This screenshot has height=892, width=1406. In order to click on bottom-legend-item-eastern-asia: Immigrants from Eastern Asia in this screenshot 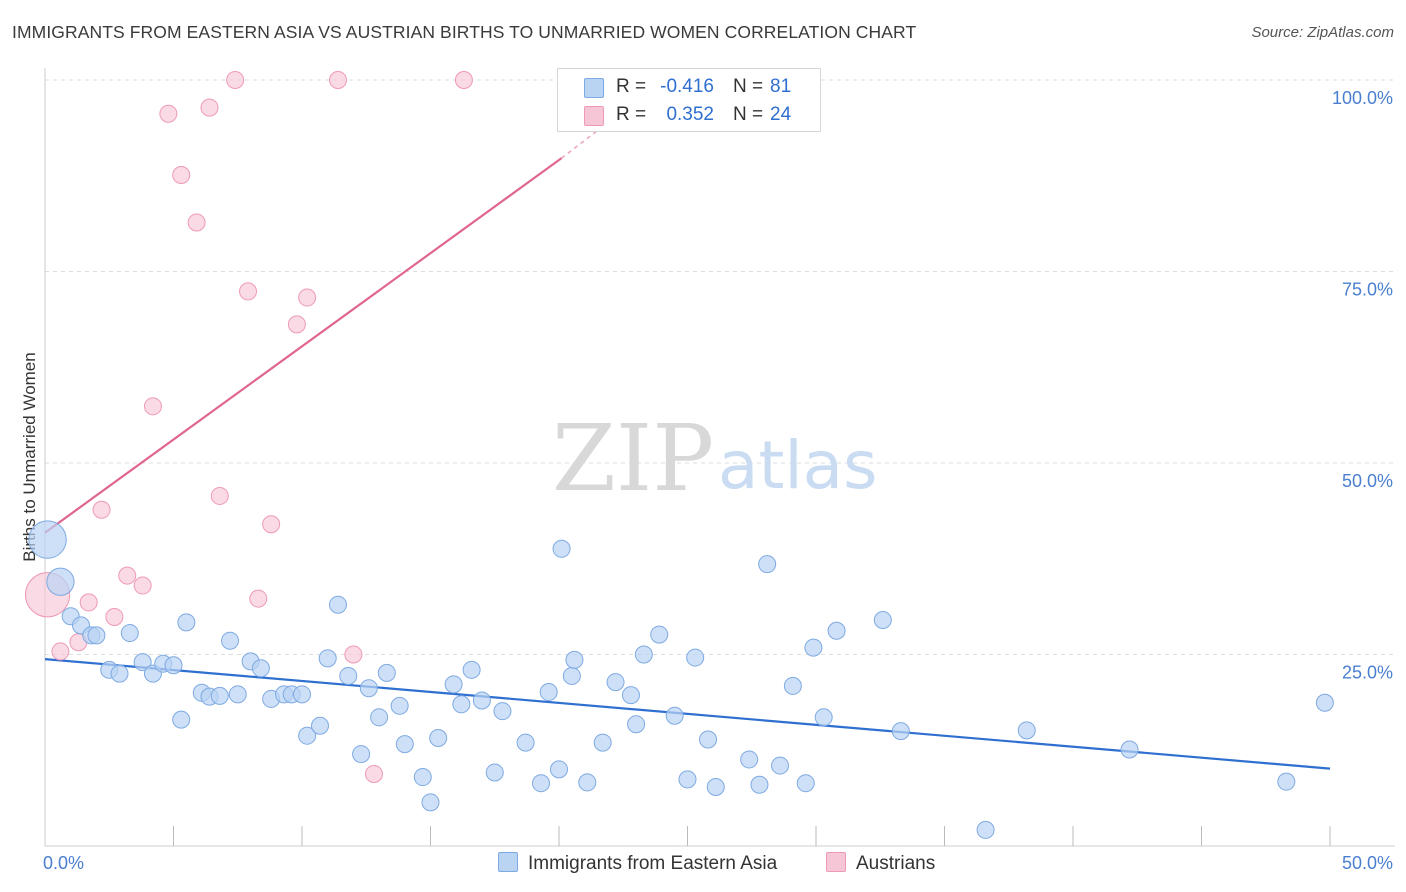, I will do `click(637, 863)`.